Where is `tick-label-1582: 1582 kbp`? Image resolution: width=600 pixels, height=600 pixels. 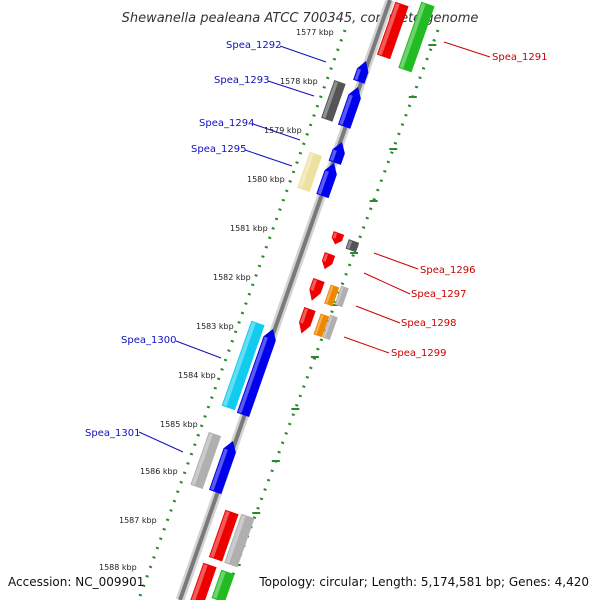 tick-label-1582: 1582 kbp is located at coordinates (232, 277).